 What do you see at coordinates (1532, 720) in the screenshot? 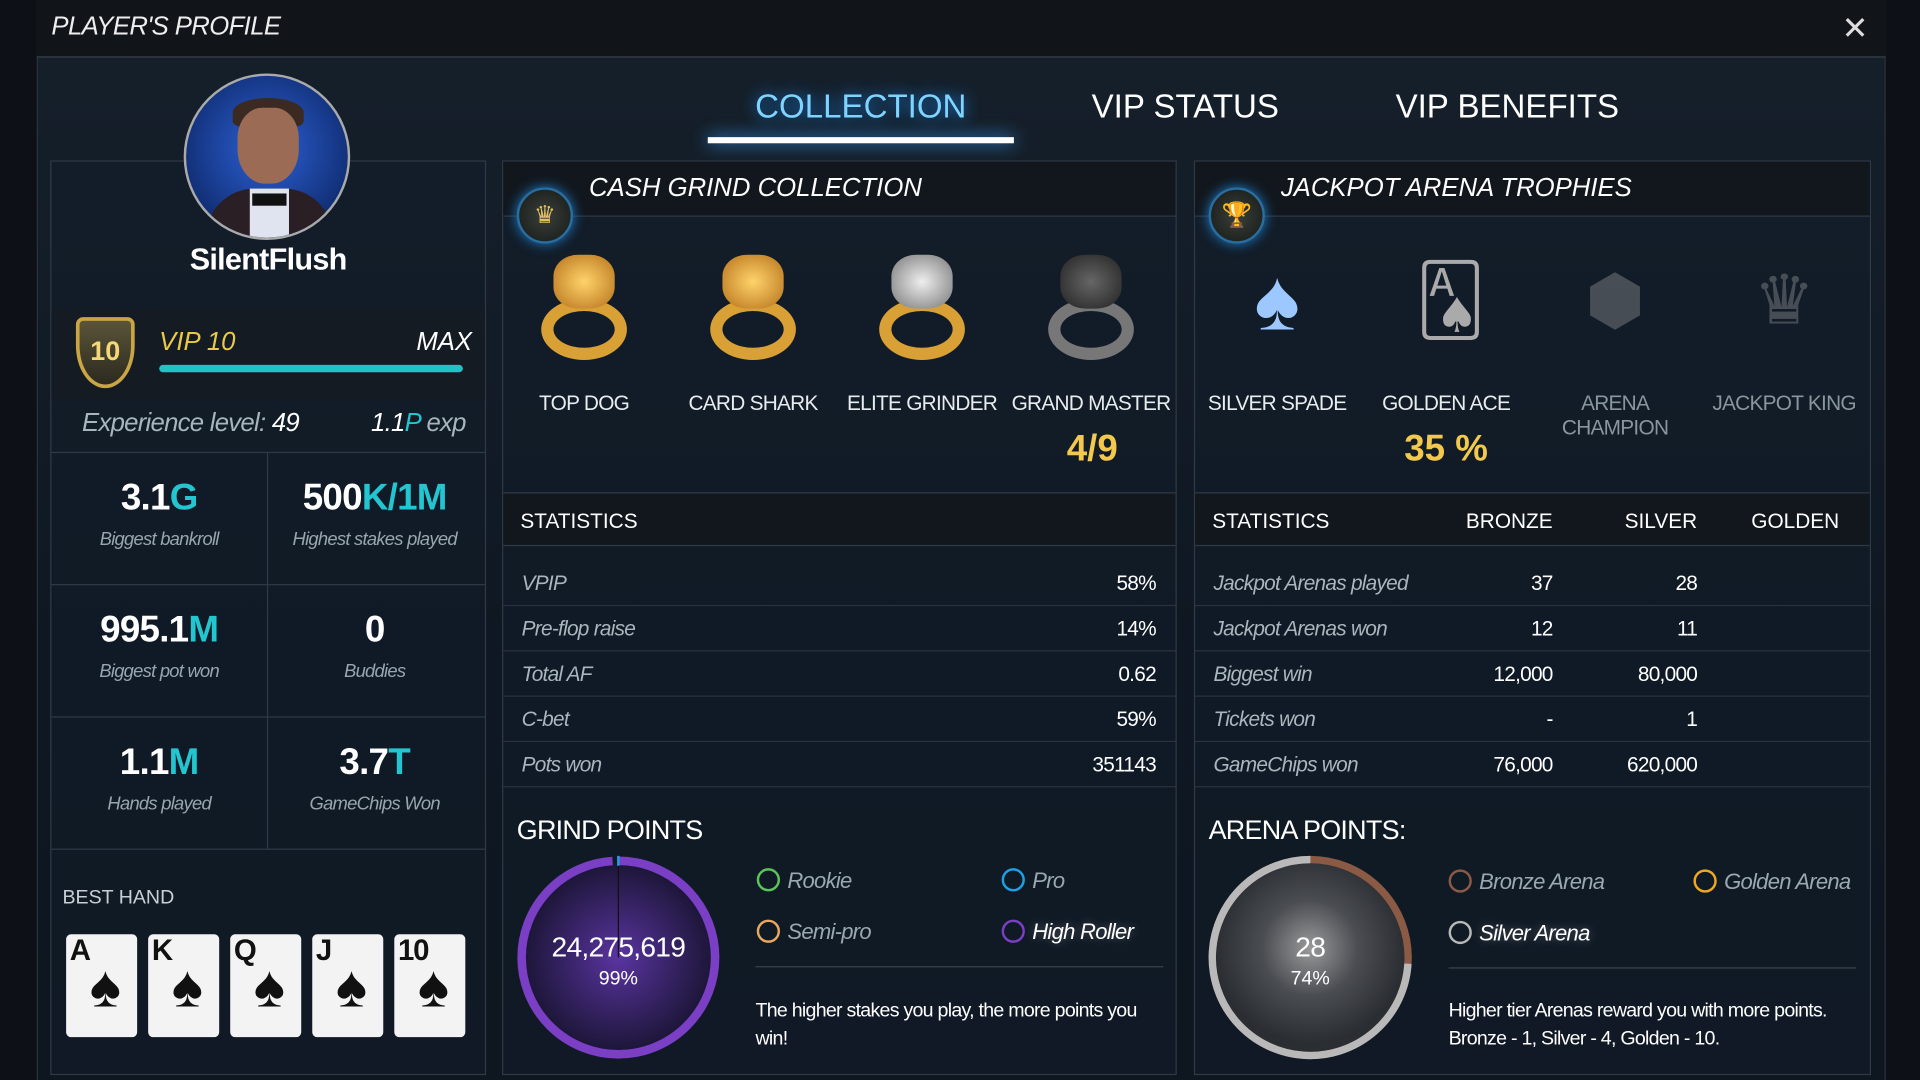
I see `jackpot-stat-row: Tickets won -1` at bounding box center [1532, 720].